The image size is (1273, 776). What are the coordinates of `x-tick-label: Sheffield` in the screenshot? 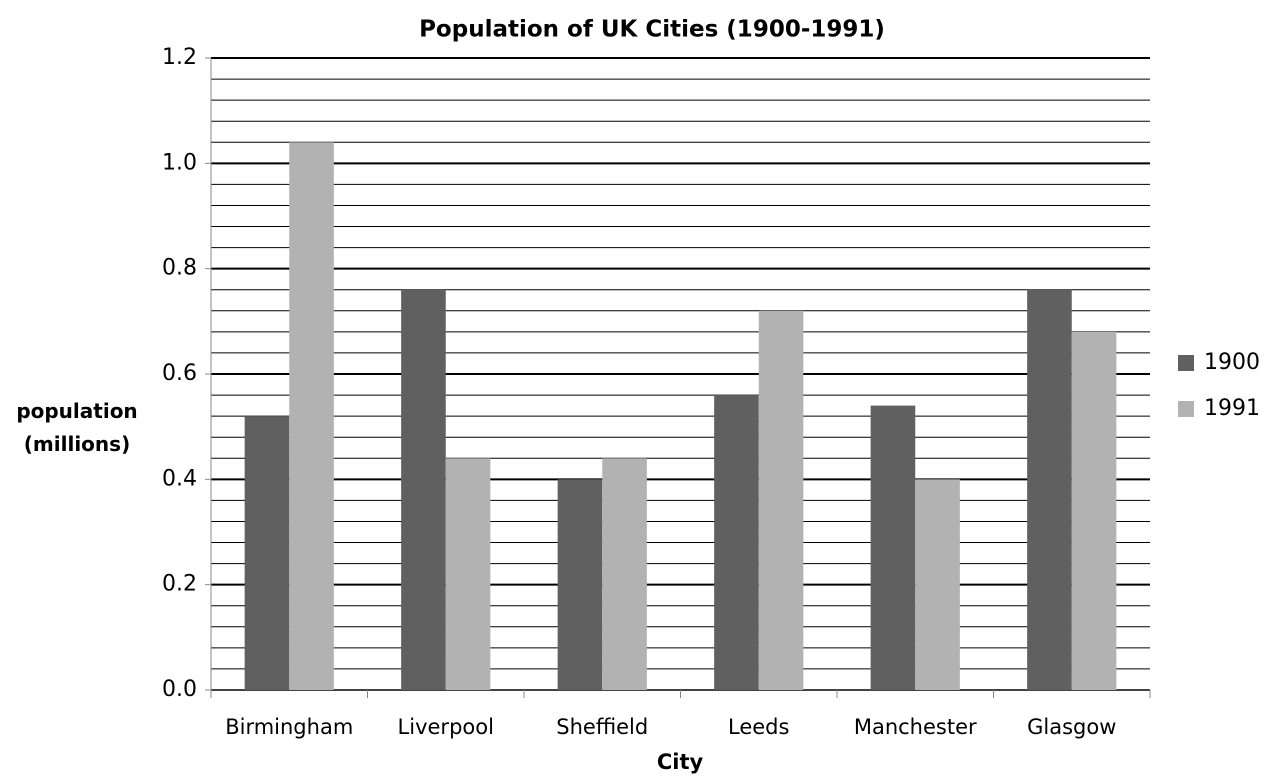 It's located at (602, 727).